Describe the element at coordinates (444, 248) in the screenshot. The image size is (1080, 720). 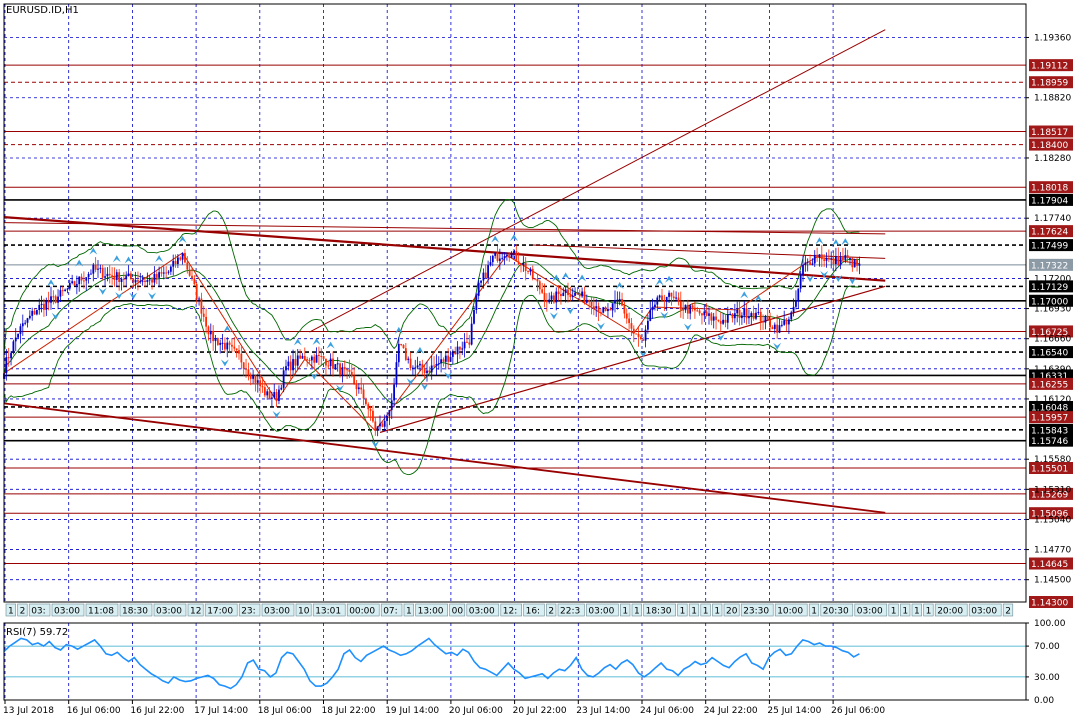
I see `trendline-upper-channel` at that location.